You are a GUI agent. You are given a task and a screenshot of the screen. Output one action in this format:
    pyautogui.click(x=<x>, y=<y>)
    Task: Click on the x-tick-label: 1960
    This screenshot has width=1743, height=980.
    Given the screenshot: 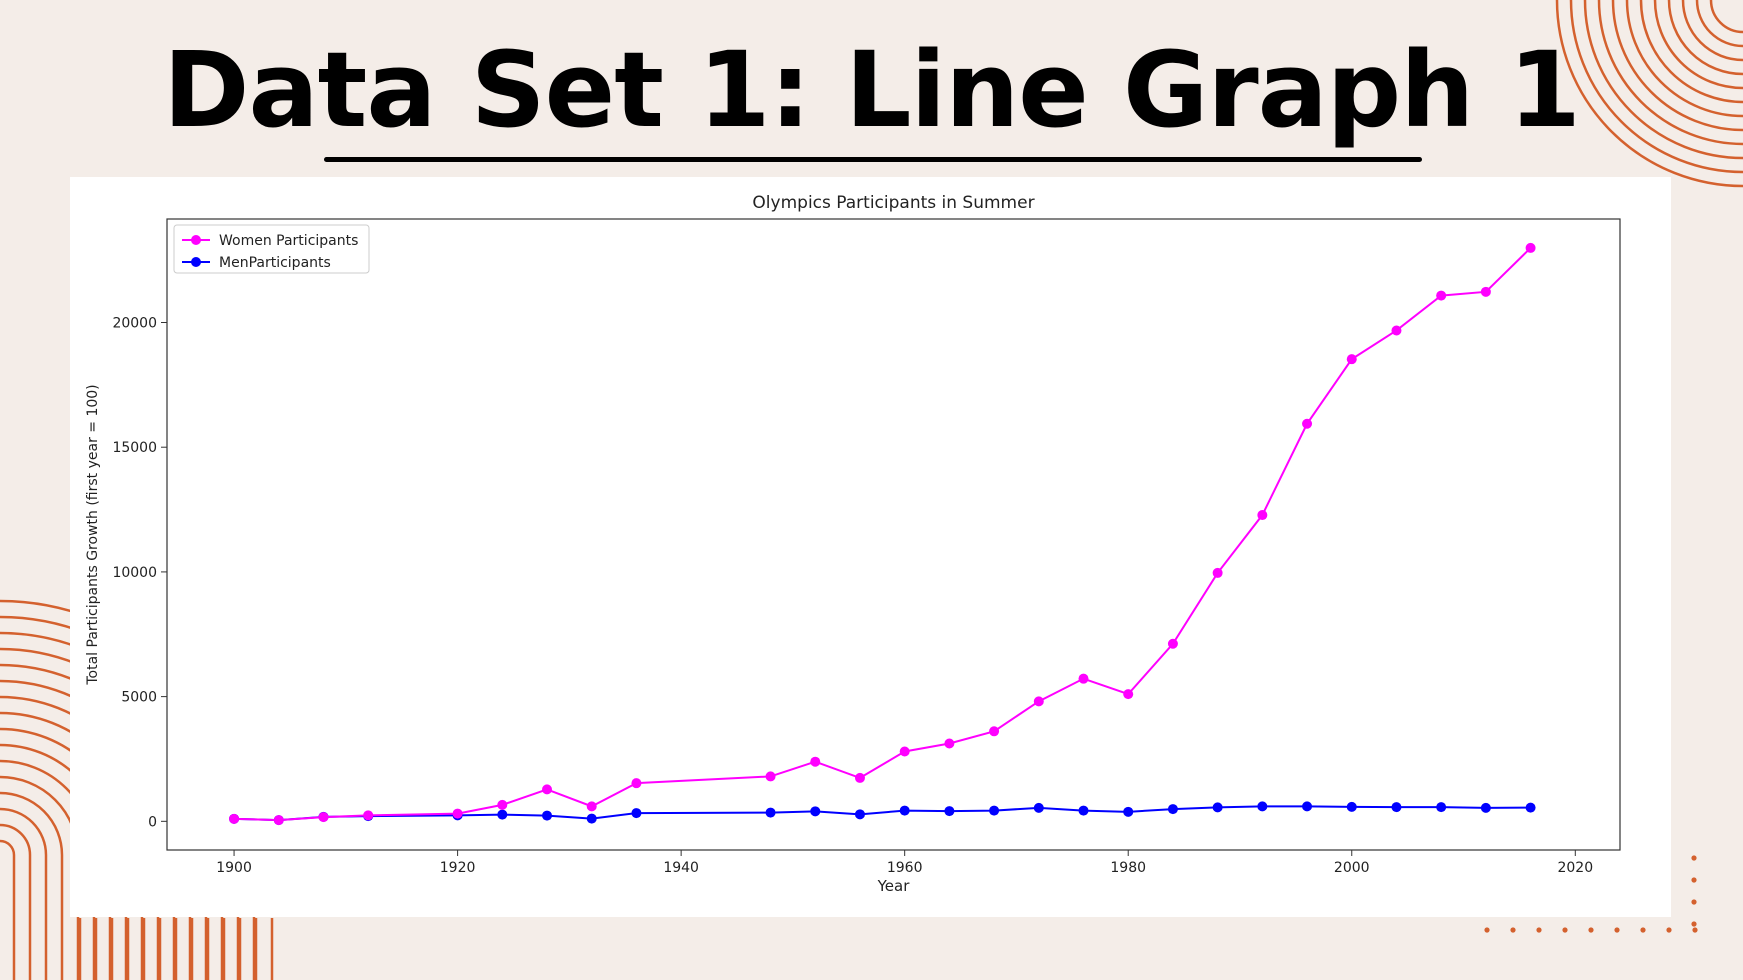 What is the action you would take?
    pyautogui.click(x=905, y=868)
    